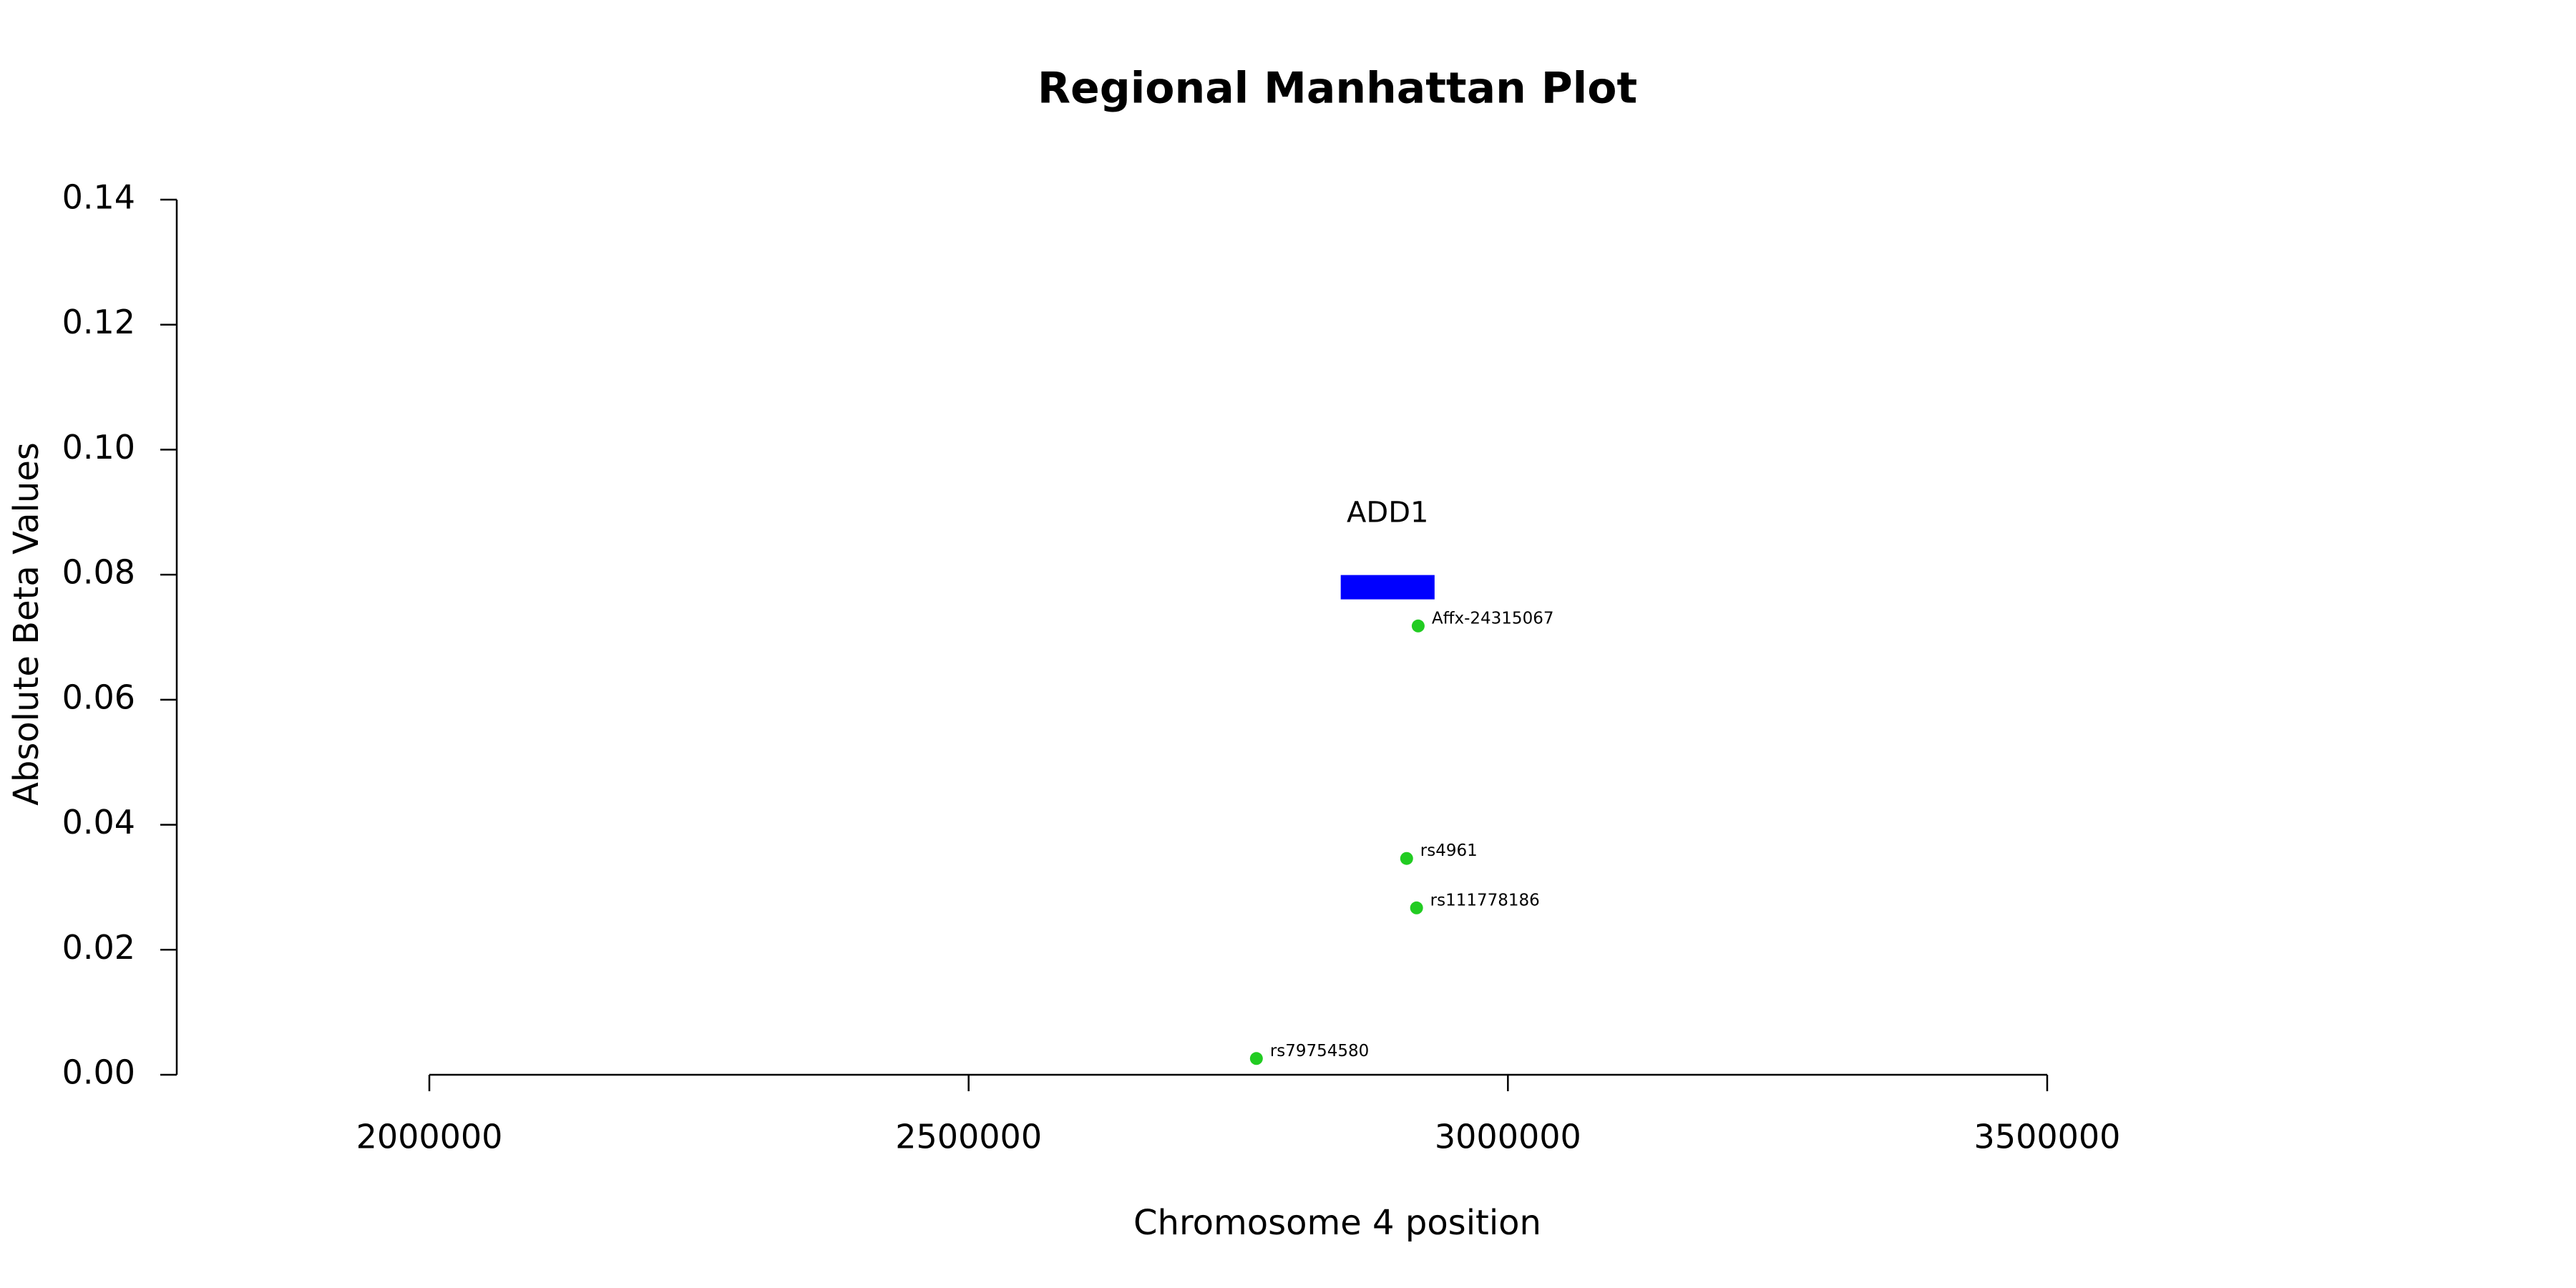  I want to click on y-tick-label: 0.08, so click(98, 572).